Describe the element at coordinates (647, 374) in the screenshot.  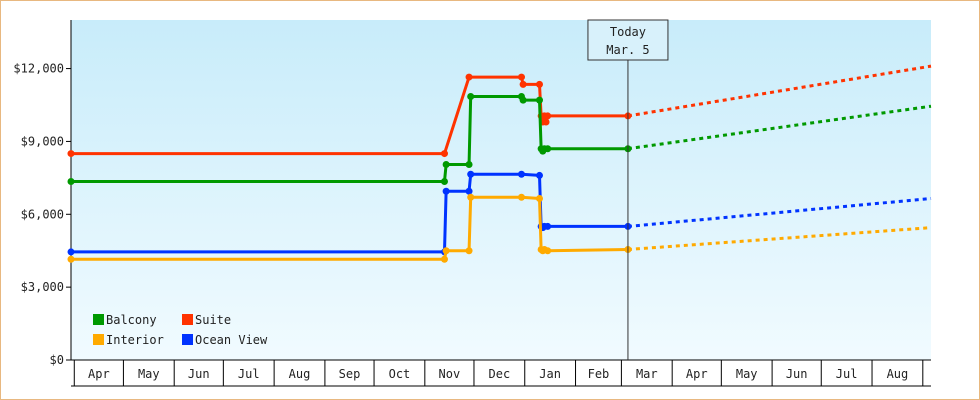
I see `x-tick-label: Mar` at that location.